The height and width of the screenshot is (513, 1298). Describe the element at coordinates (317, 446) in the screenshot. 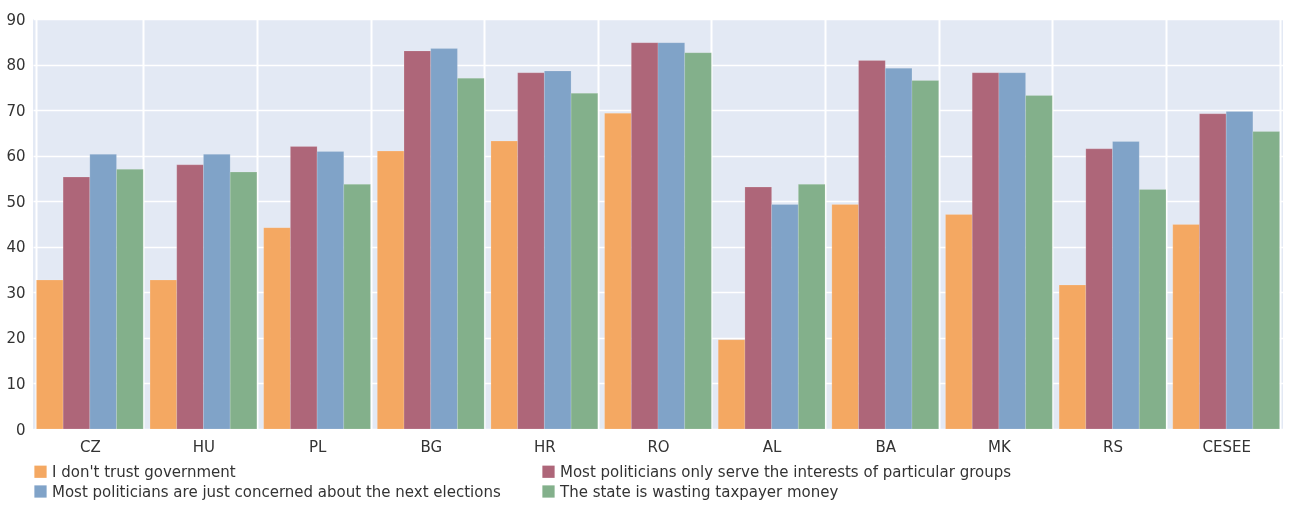

I see `x-tick-label: PL` at that location.